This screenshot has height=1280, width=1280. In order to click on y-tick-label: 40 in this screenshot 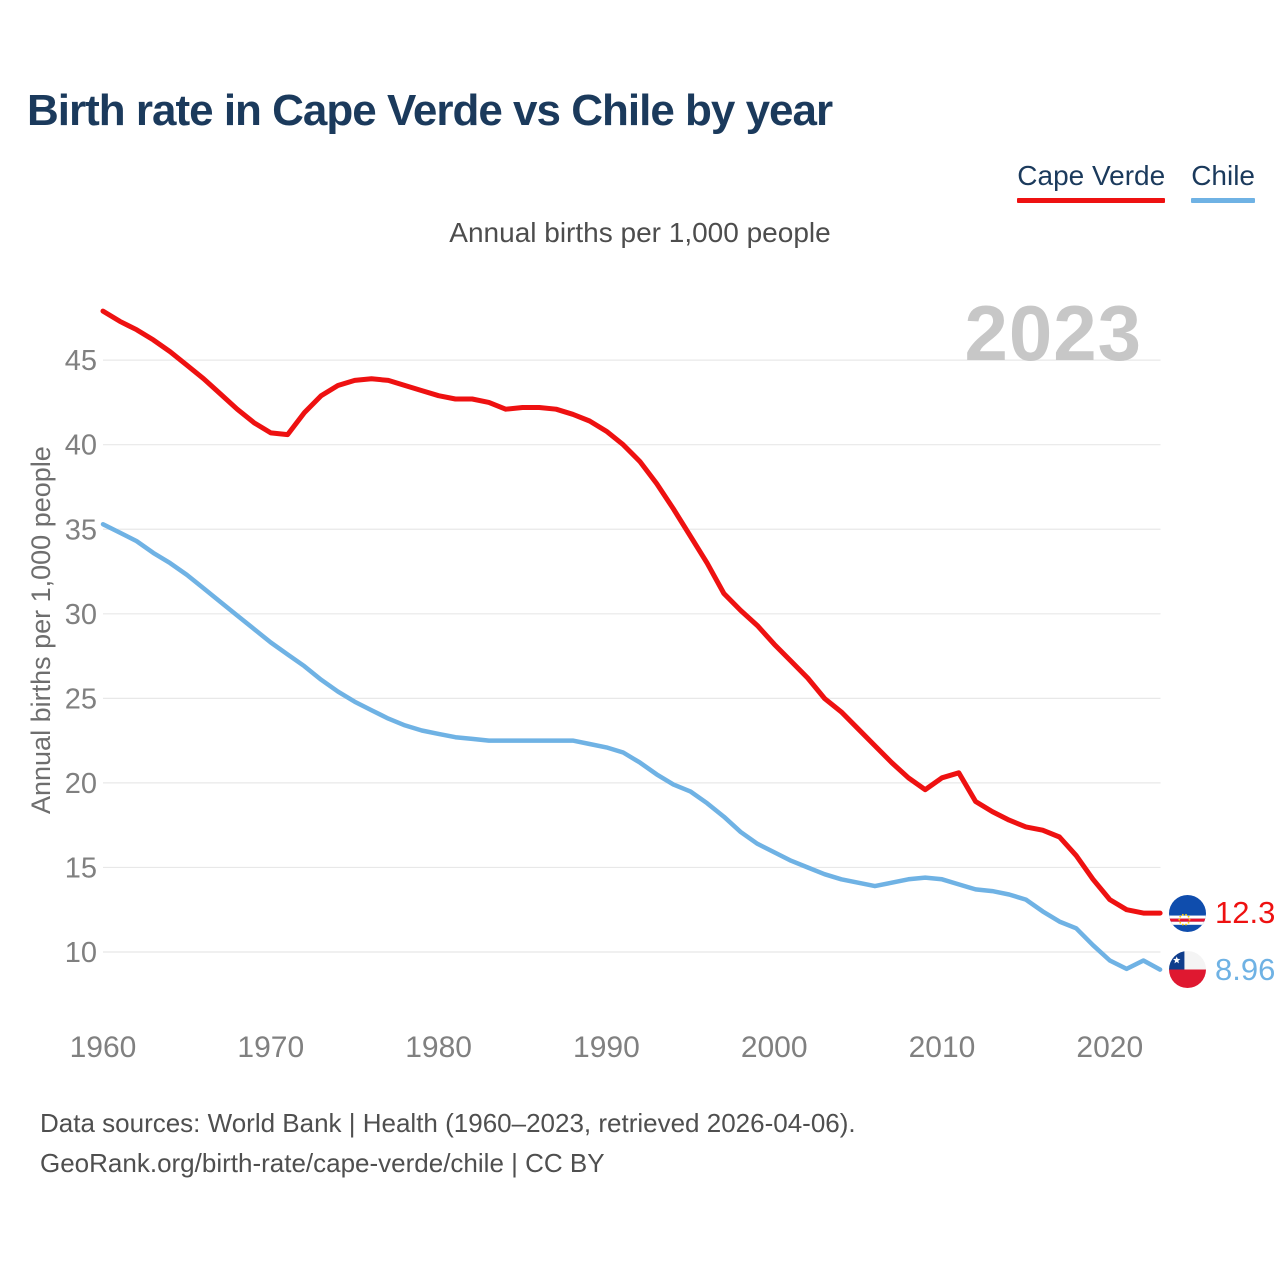, I will do `click(81, 446)`.